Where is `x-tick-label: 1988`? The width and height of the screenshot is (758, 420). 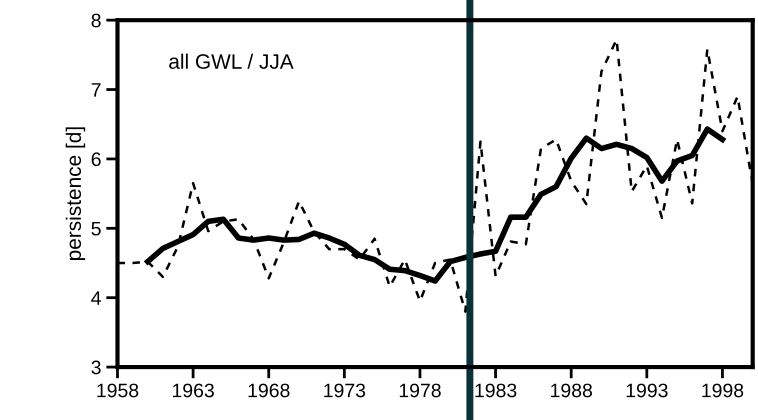 x-tick-label: 1988 is located at coordinates (571, 391).